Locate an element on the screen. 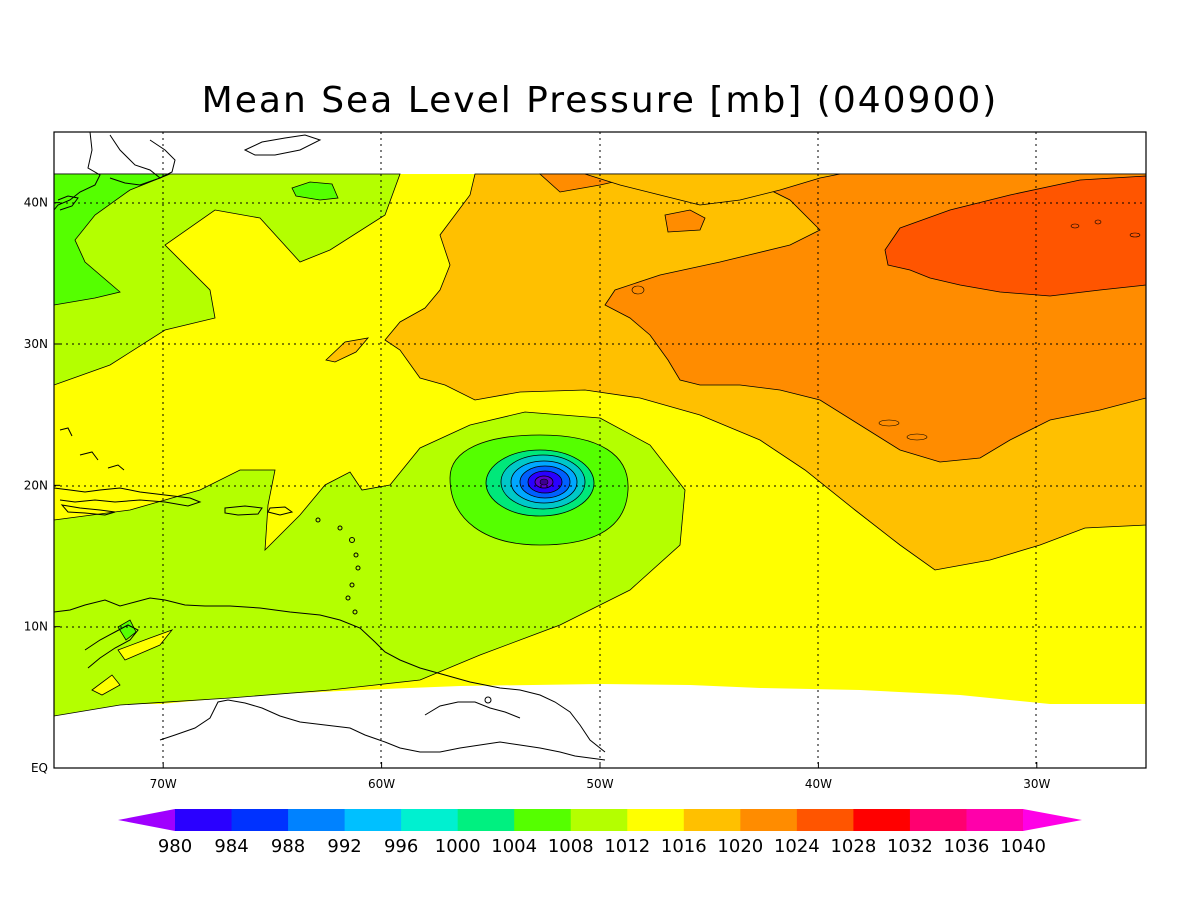 This screenshot has height=900, width=1200. colorbar-label: 988 is located at coordinates (288, 846).